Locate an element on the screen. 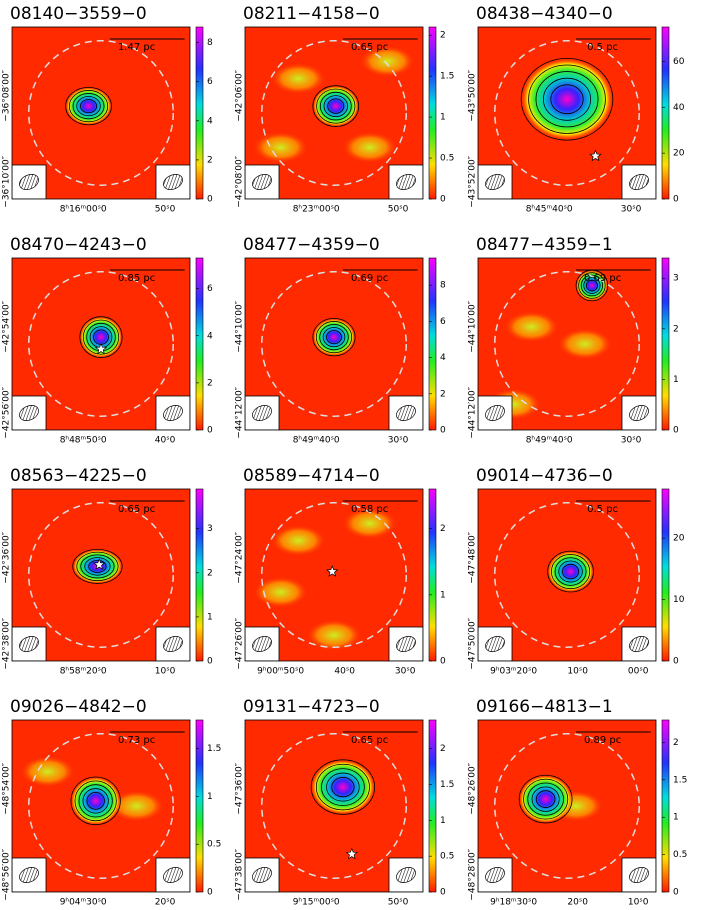  panel-title: 09026−4842−0 is located at coordinates (78, 707).